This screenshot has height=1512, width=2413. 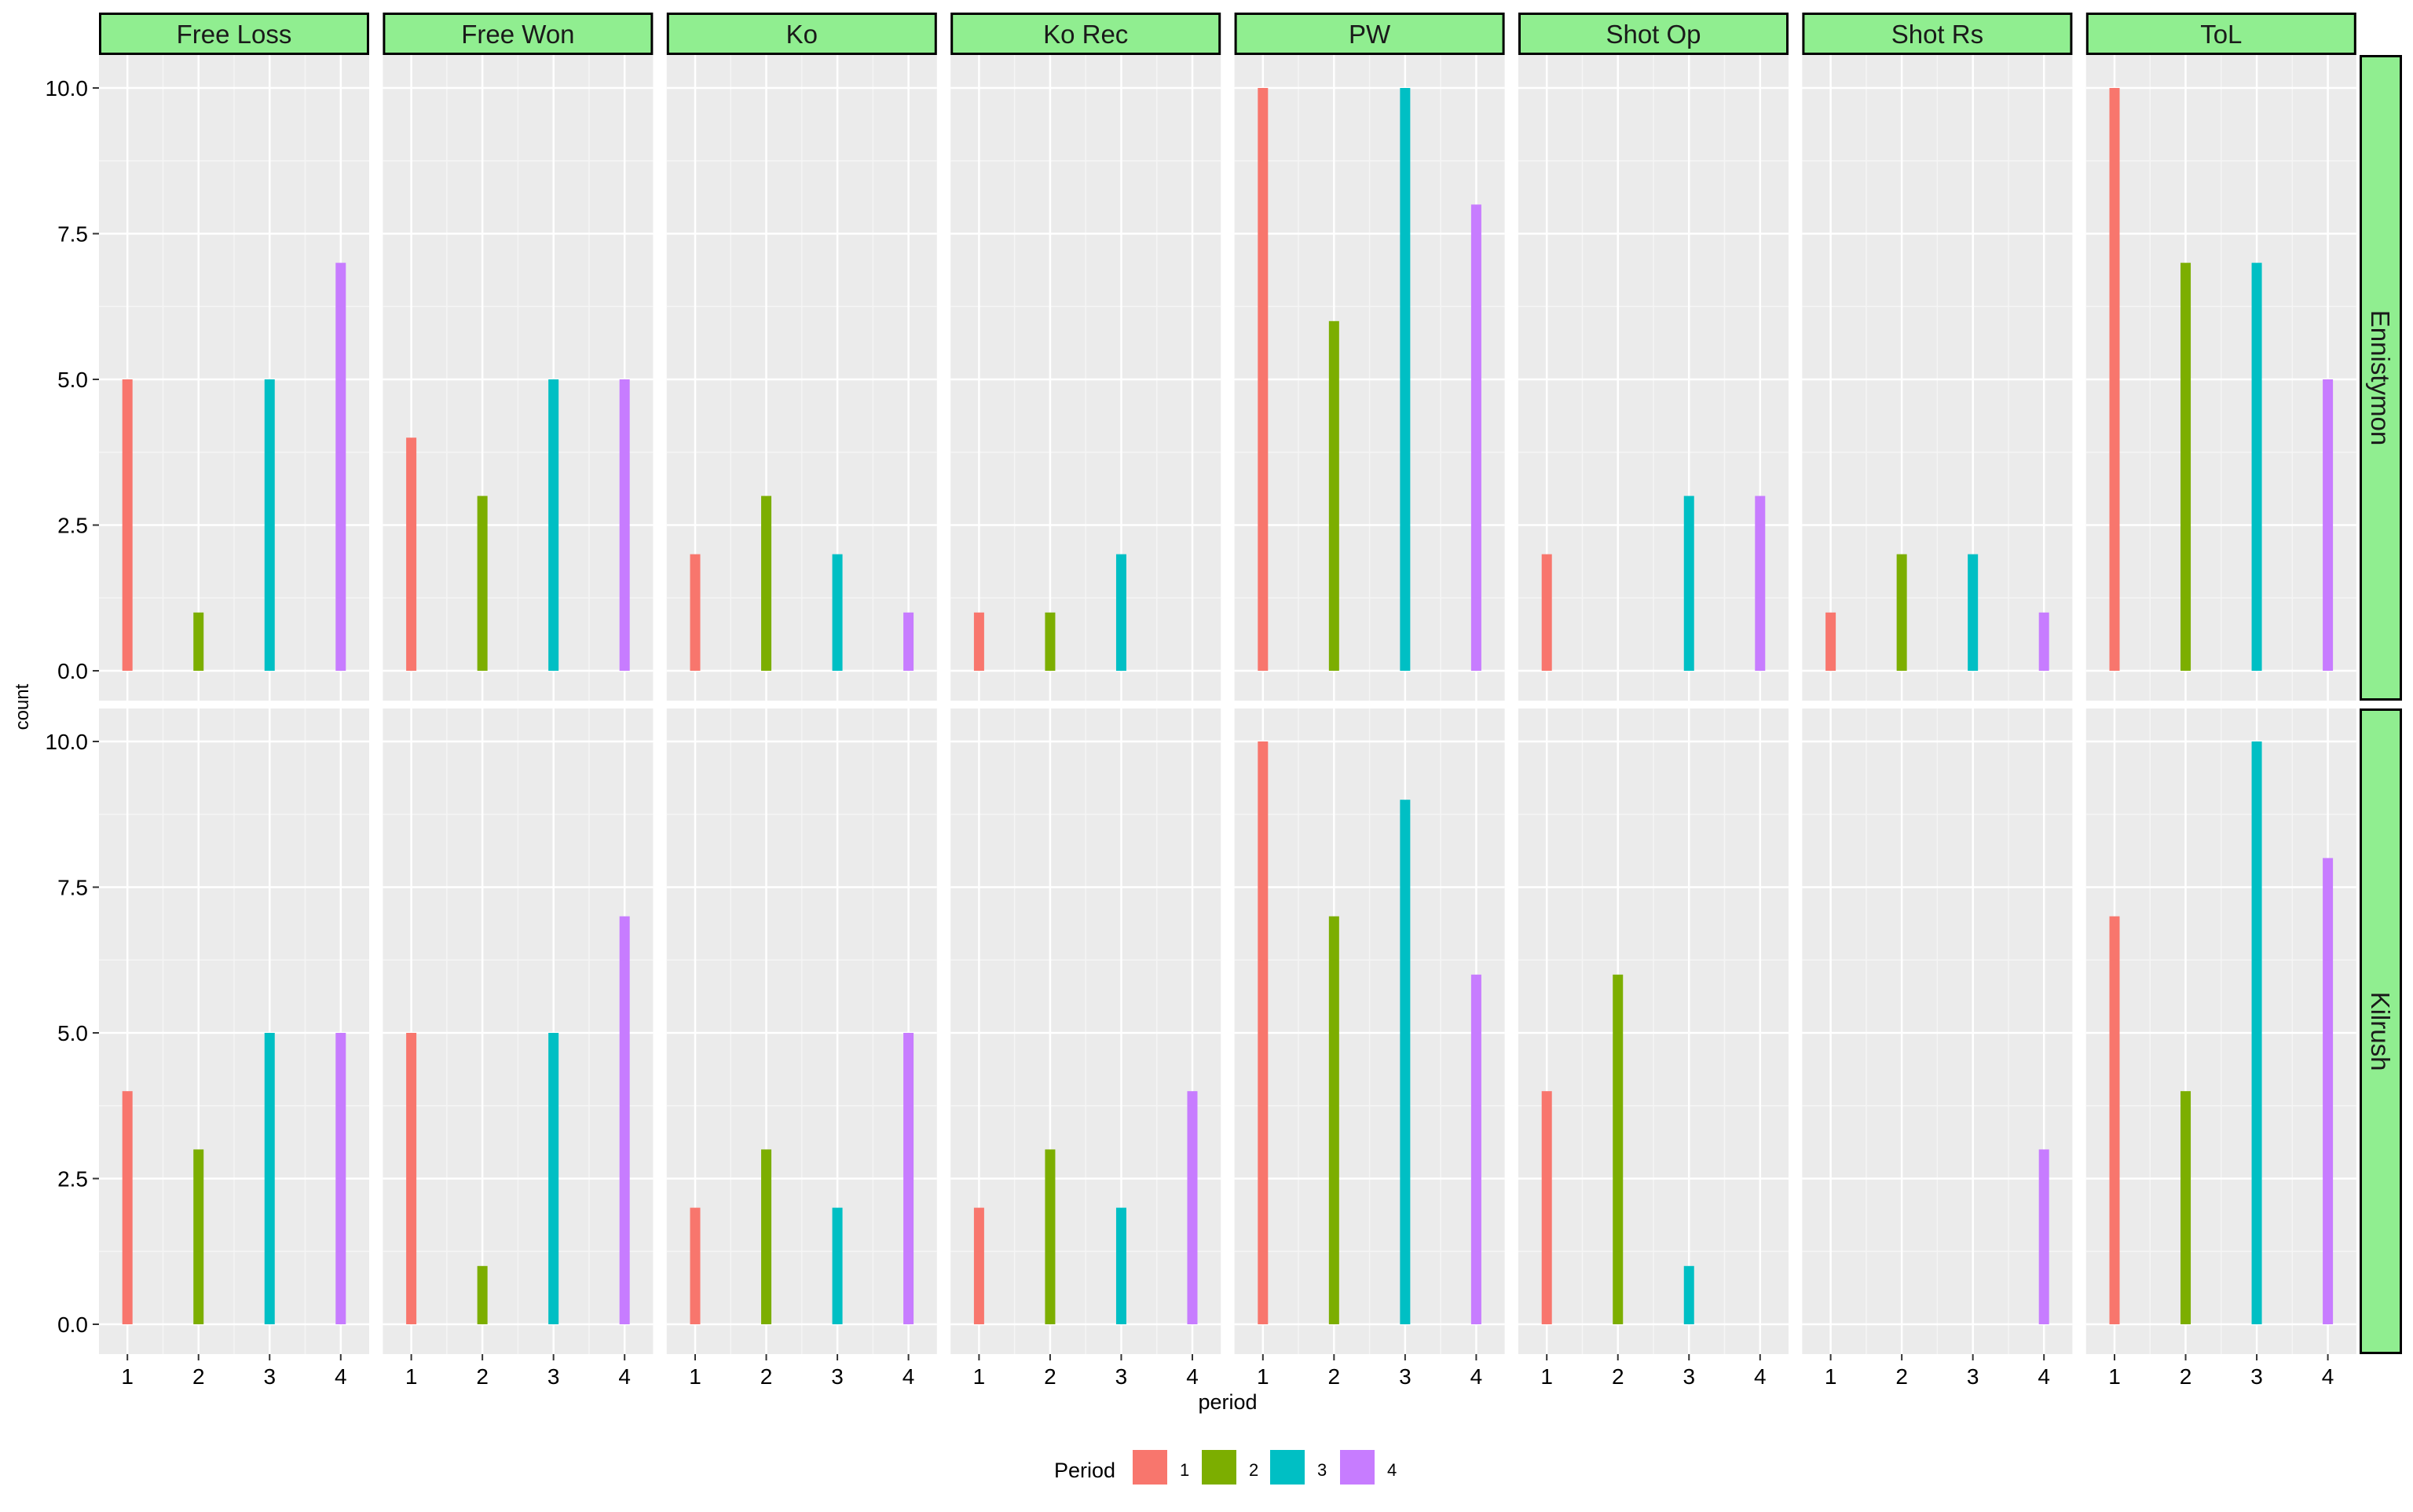 I want to click on y-tick-label: 0.0, so click(x=72, y=671).